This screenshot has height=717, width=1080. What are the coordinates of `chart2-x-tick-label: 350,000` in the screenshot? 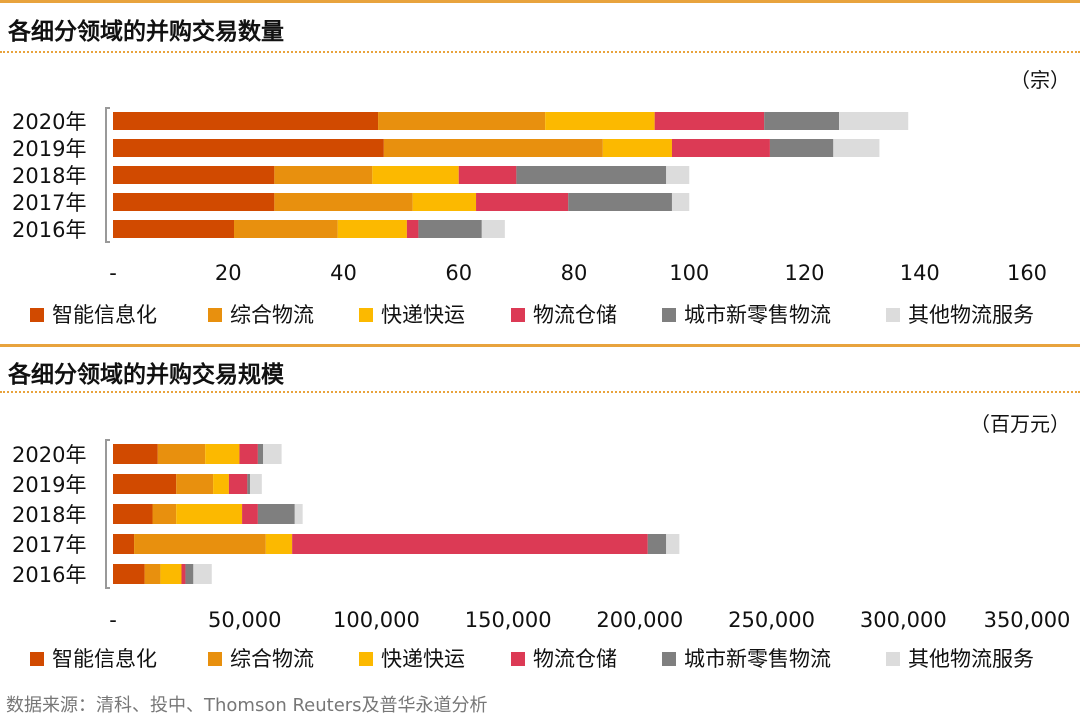 It's located at (1027, 620).